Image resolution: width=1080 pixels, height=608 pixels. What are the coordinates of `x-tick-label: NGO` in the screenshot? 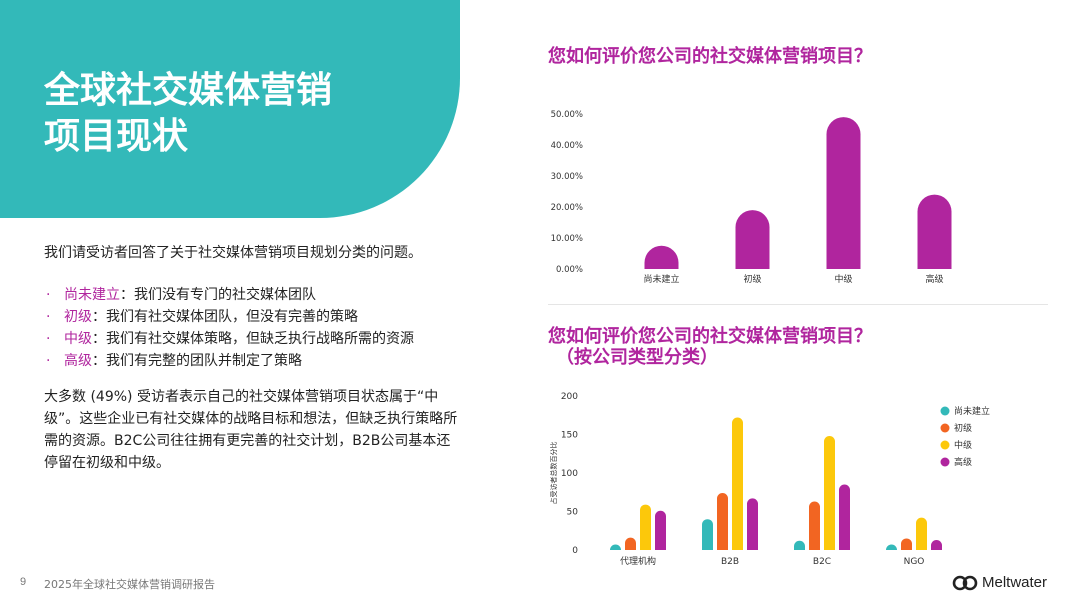 It's located at (914, 562).